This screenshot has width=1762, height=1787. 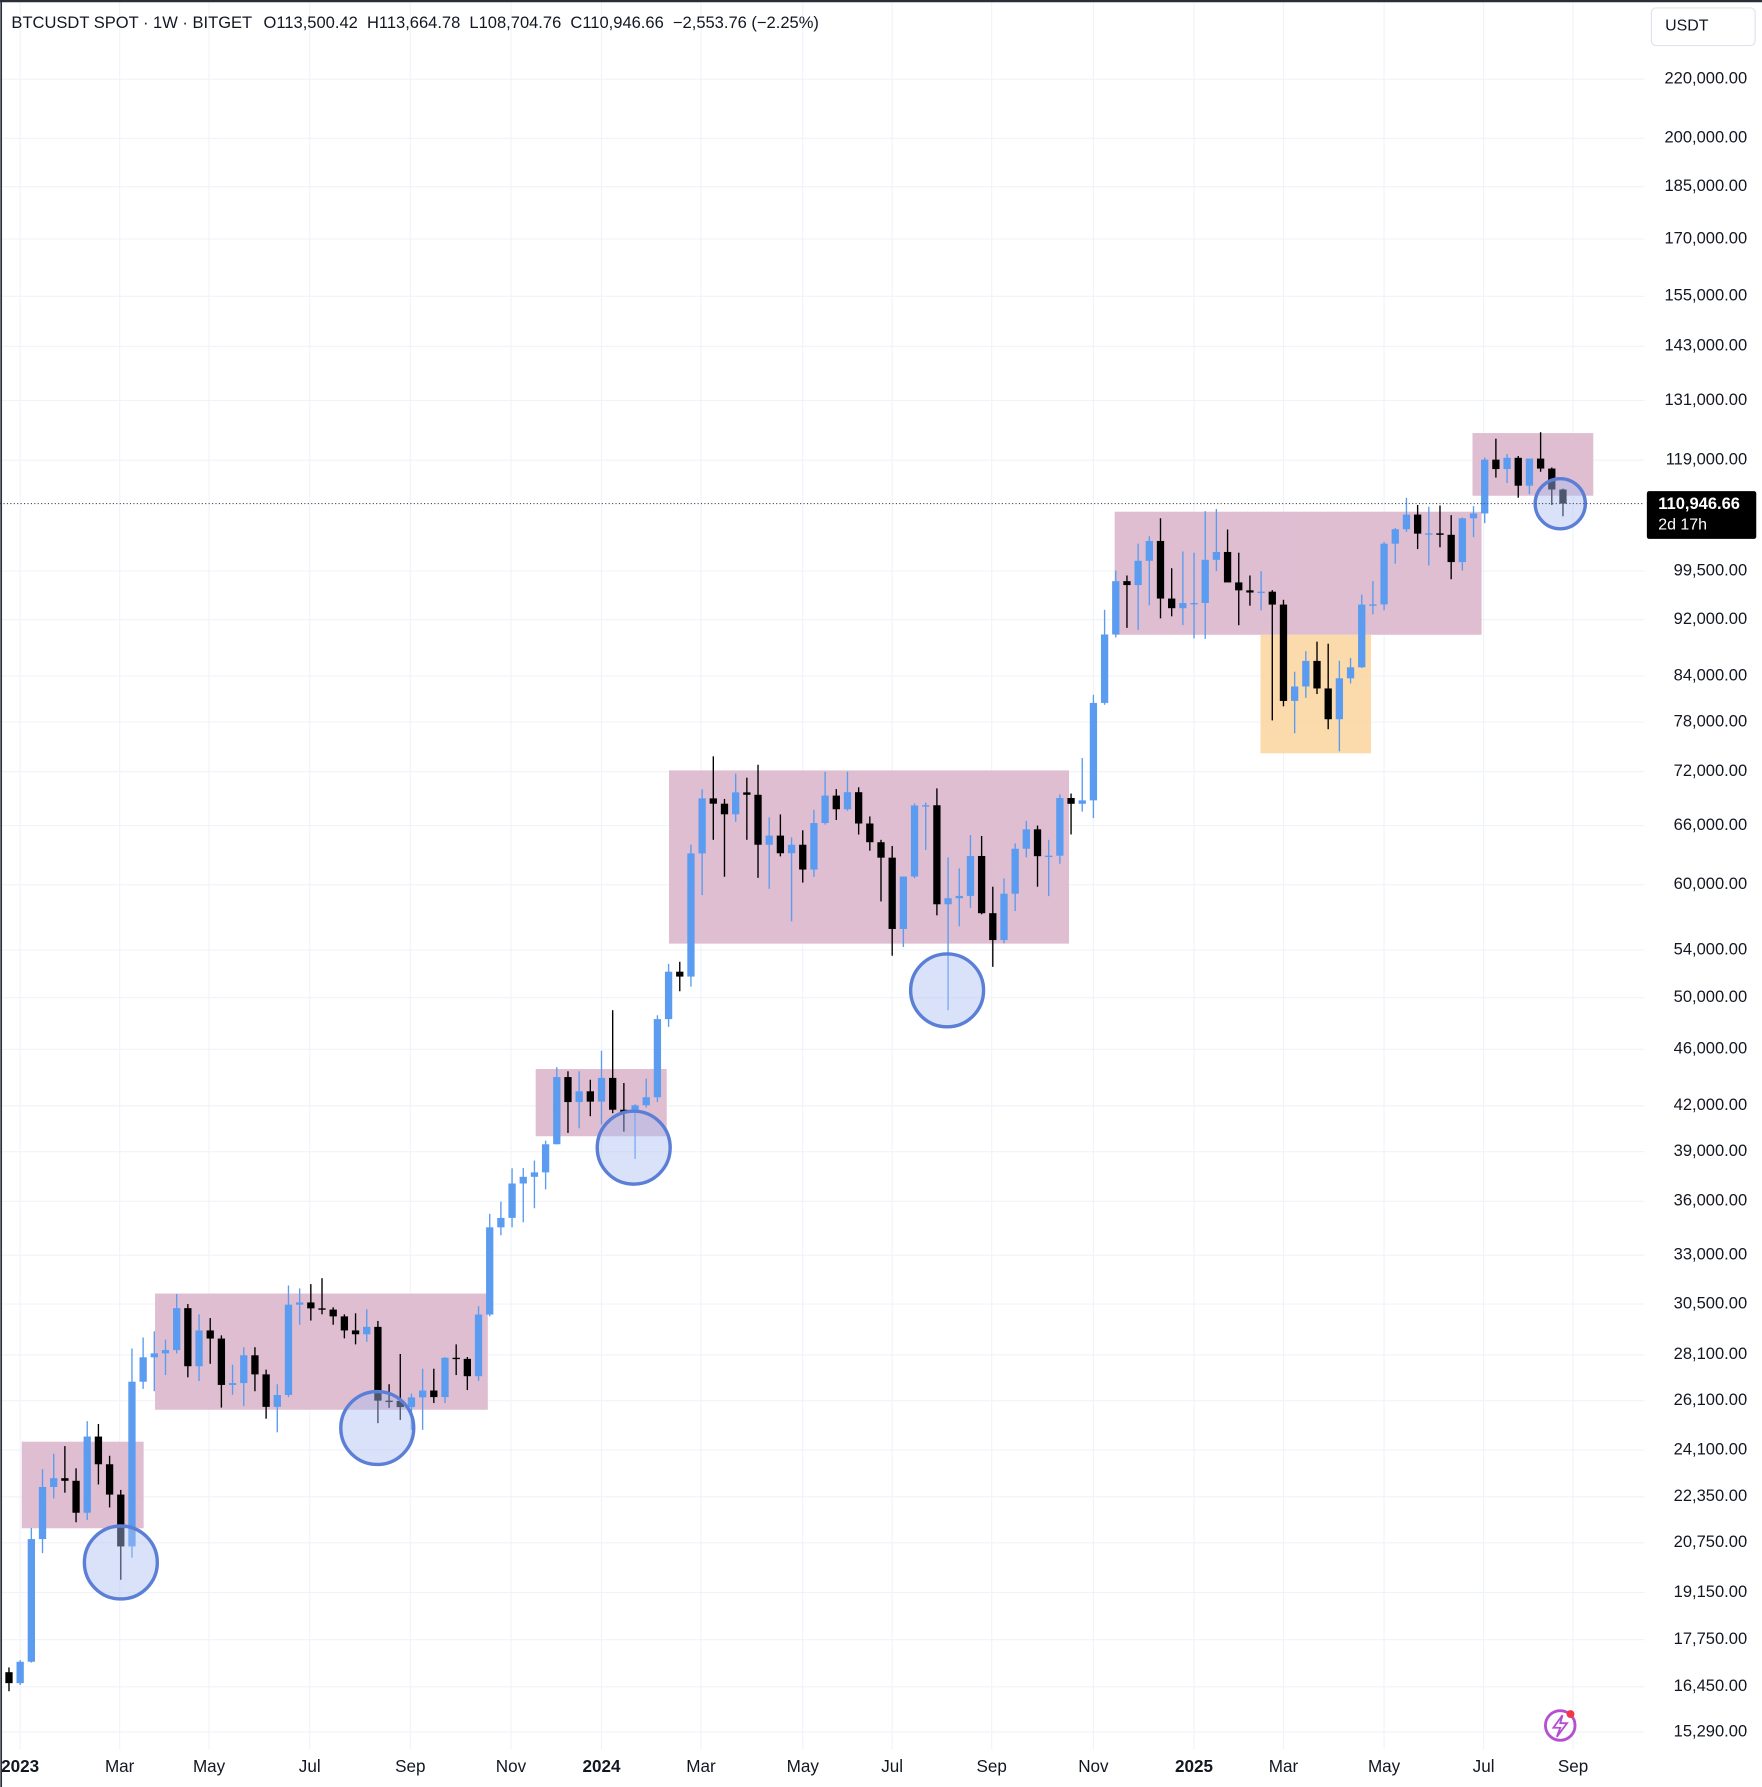 I want to click on last-price-box, so click(x=1701, y=515).